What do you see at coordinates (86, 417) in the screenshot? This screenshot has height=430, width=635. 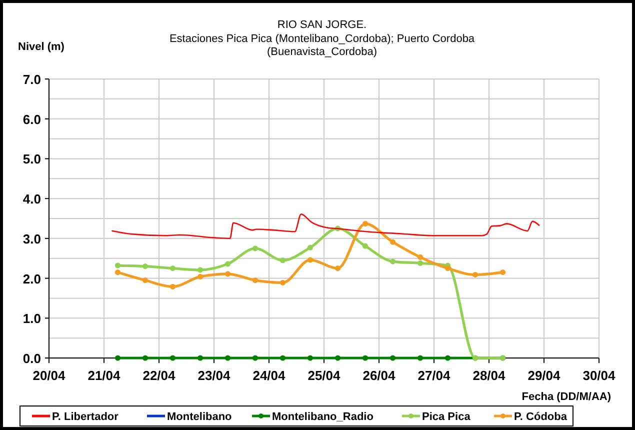 I see `legend-label: P. Libertador` at bounding box center [86, 417].